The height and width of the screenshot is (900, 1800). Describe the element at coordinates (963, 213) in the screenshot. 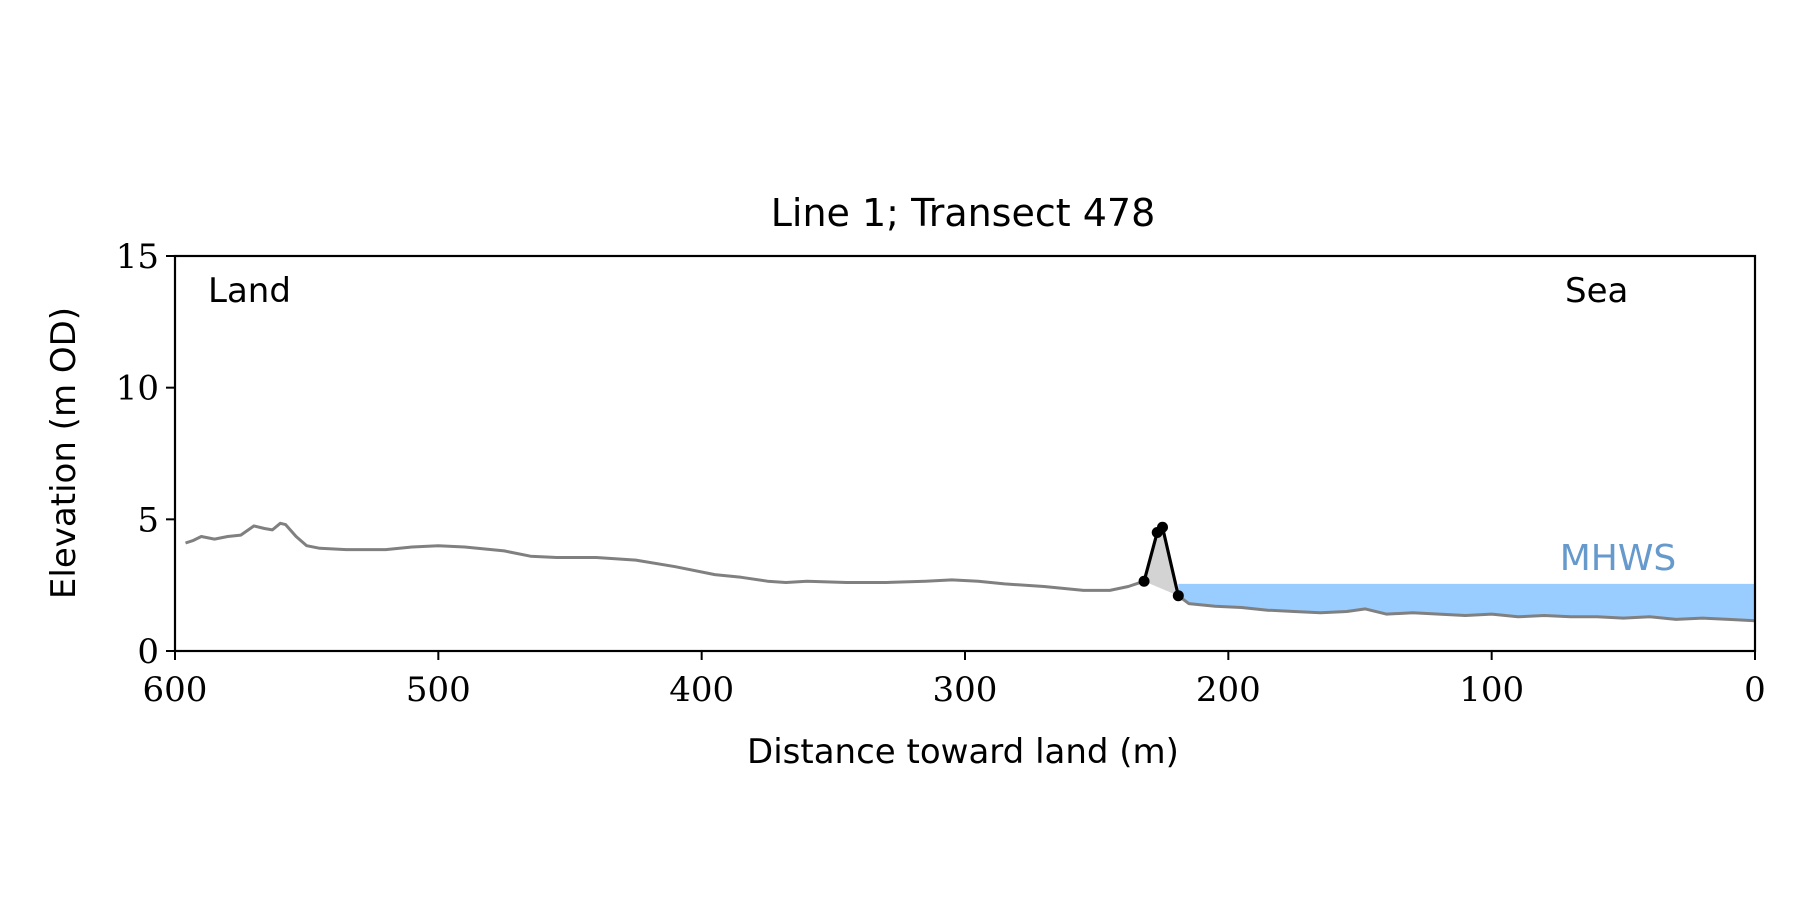

I see `chart-title: Line 1; Transect 478` at that location.